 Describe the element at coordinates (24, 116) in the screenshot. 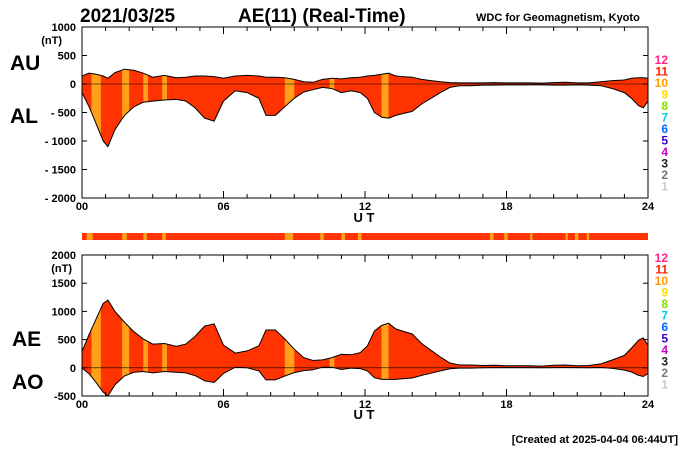

I see `al-label: AL` at that location.